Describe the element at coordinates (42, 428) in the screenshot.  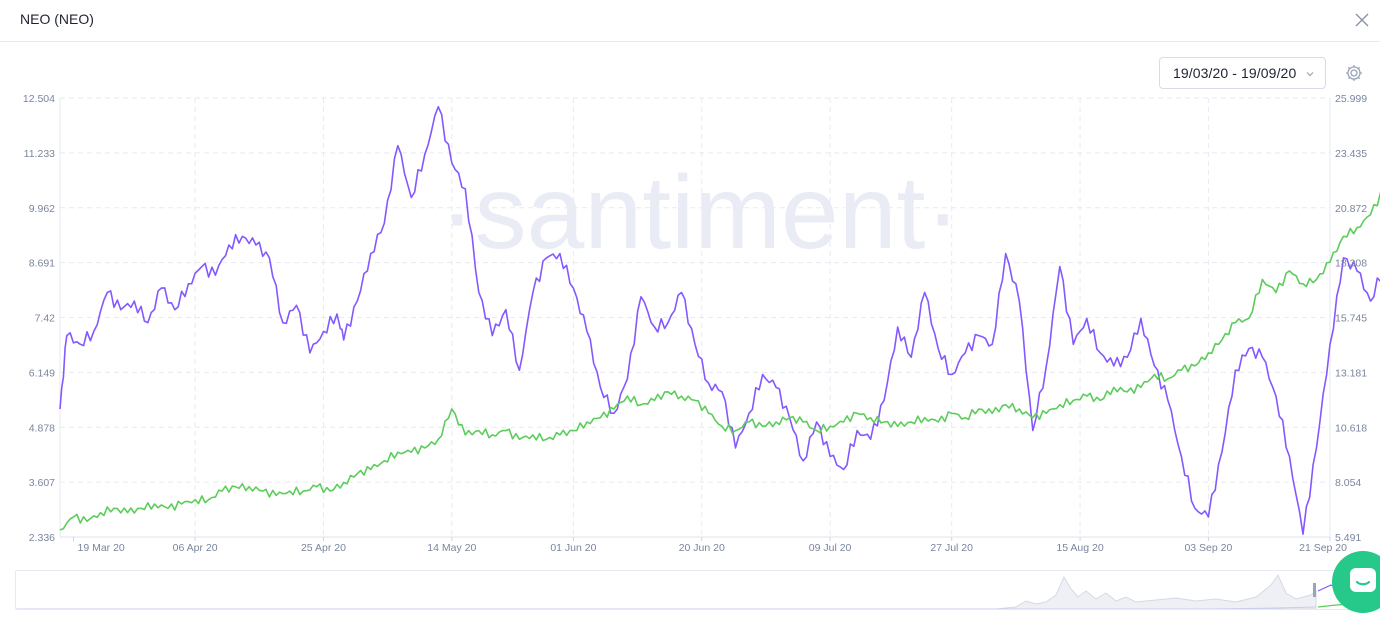
I see `y-tick-left: 4.878` at that location.